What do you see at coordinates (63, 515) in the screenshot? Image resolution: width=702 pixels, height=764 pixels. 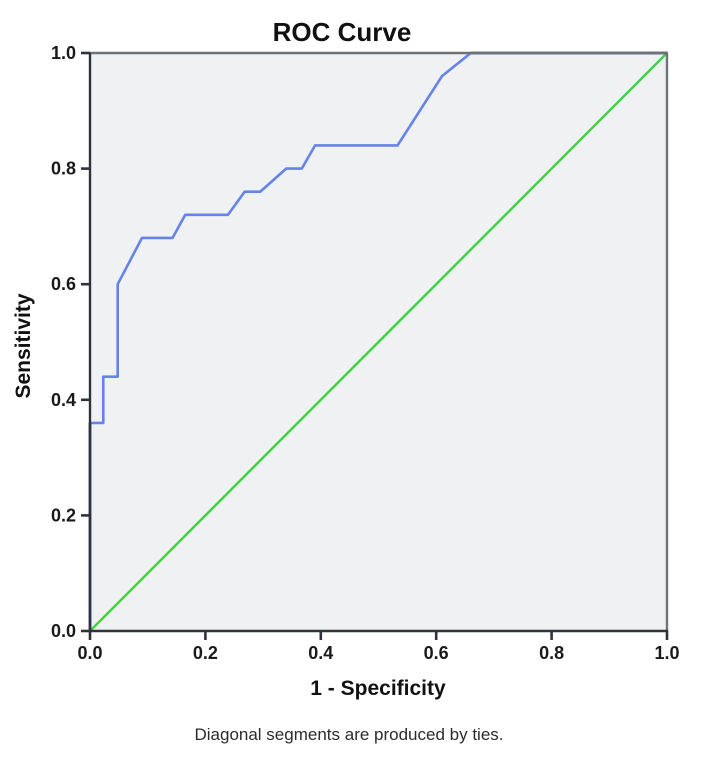 I see `y-tick-label: 0.2` at bounding box center [63, 515].